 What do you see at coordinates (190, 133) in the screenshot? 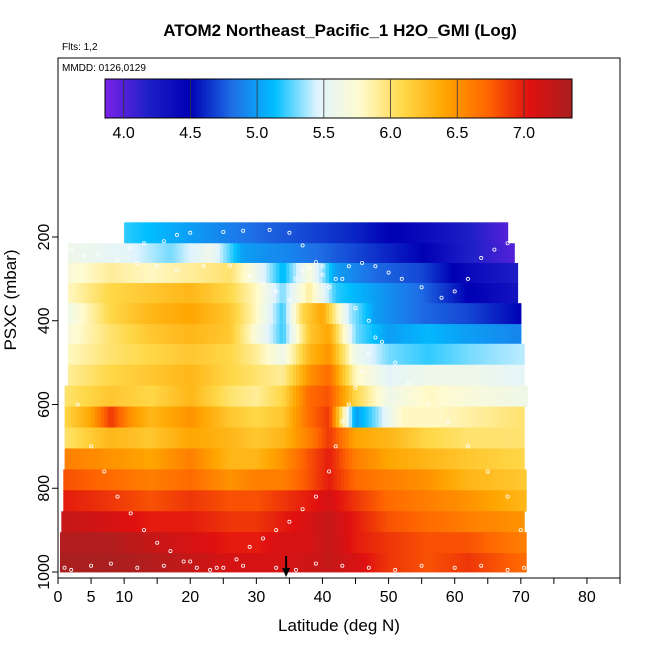
I see `colorbar-tick-label: 4.5` at bounding box center [190, 133].